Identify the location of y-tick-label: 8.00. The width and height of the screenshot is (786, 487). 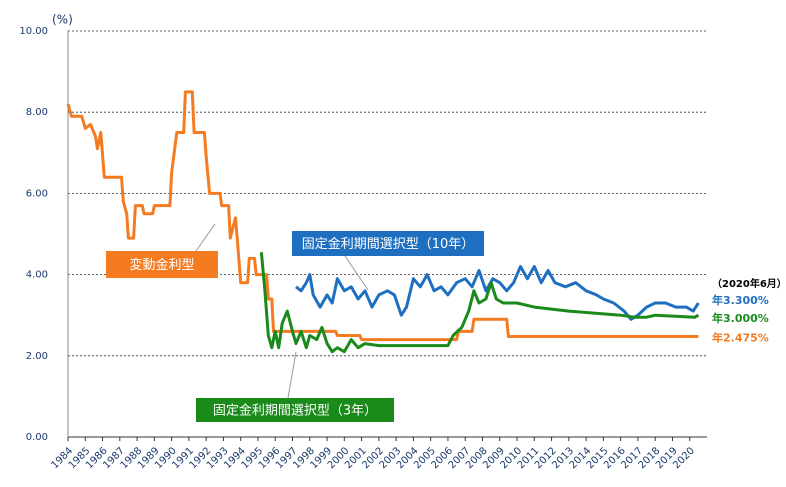
(37, 112).